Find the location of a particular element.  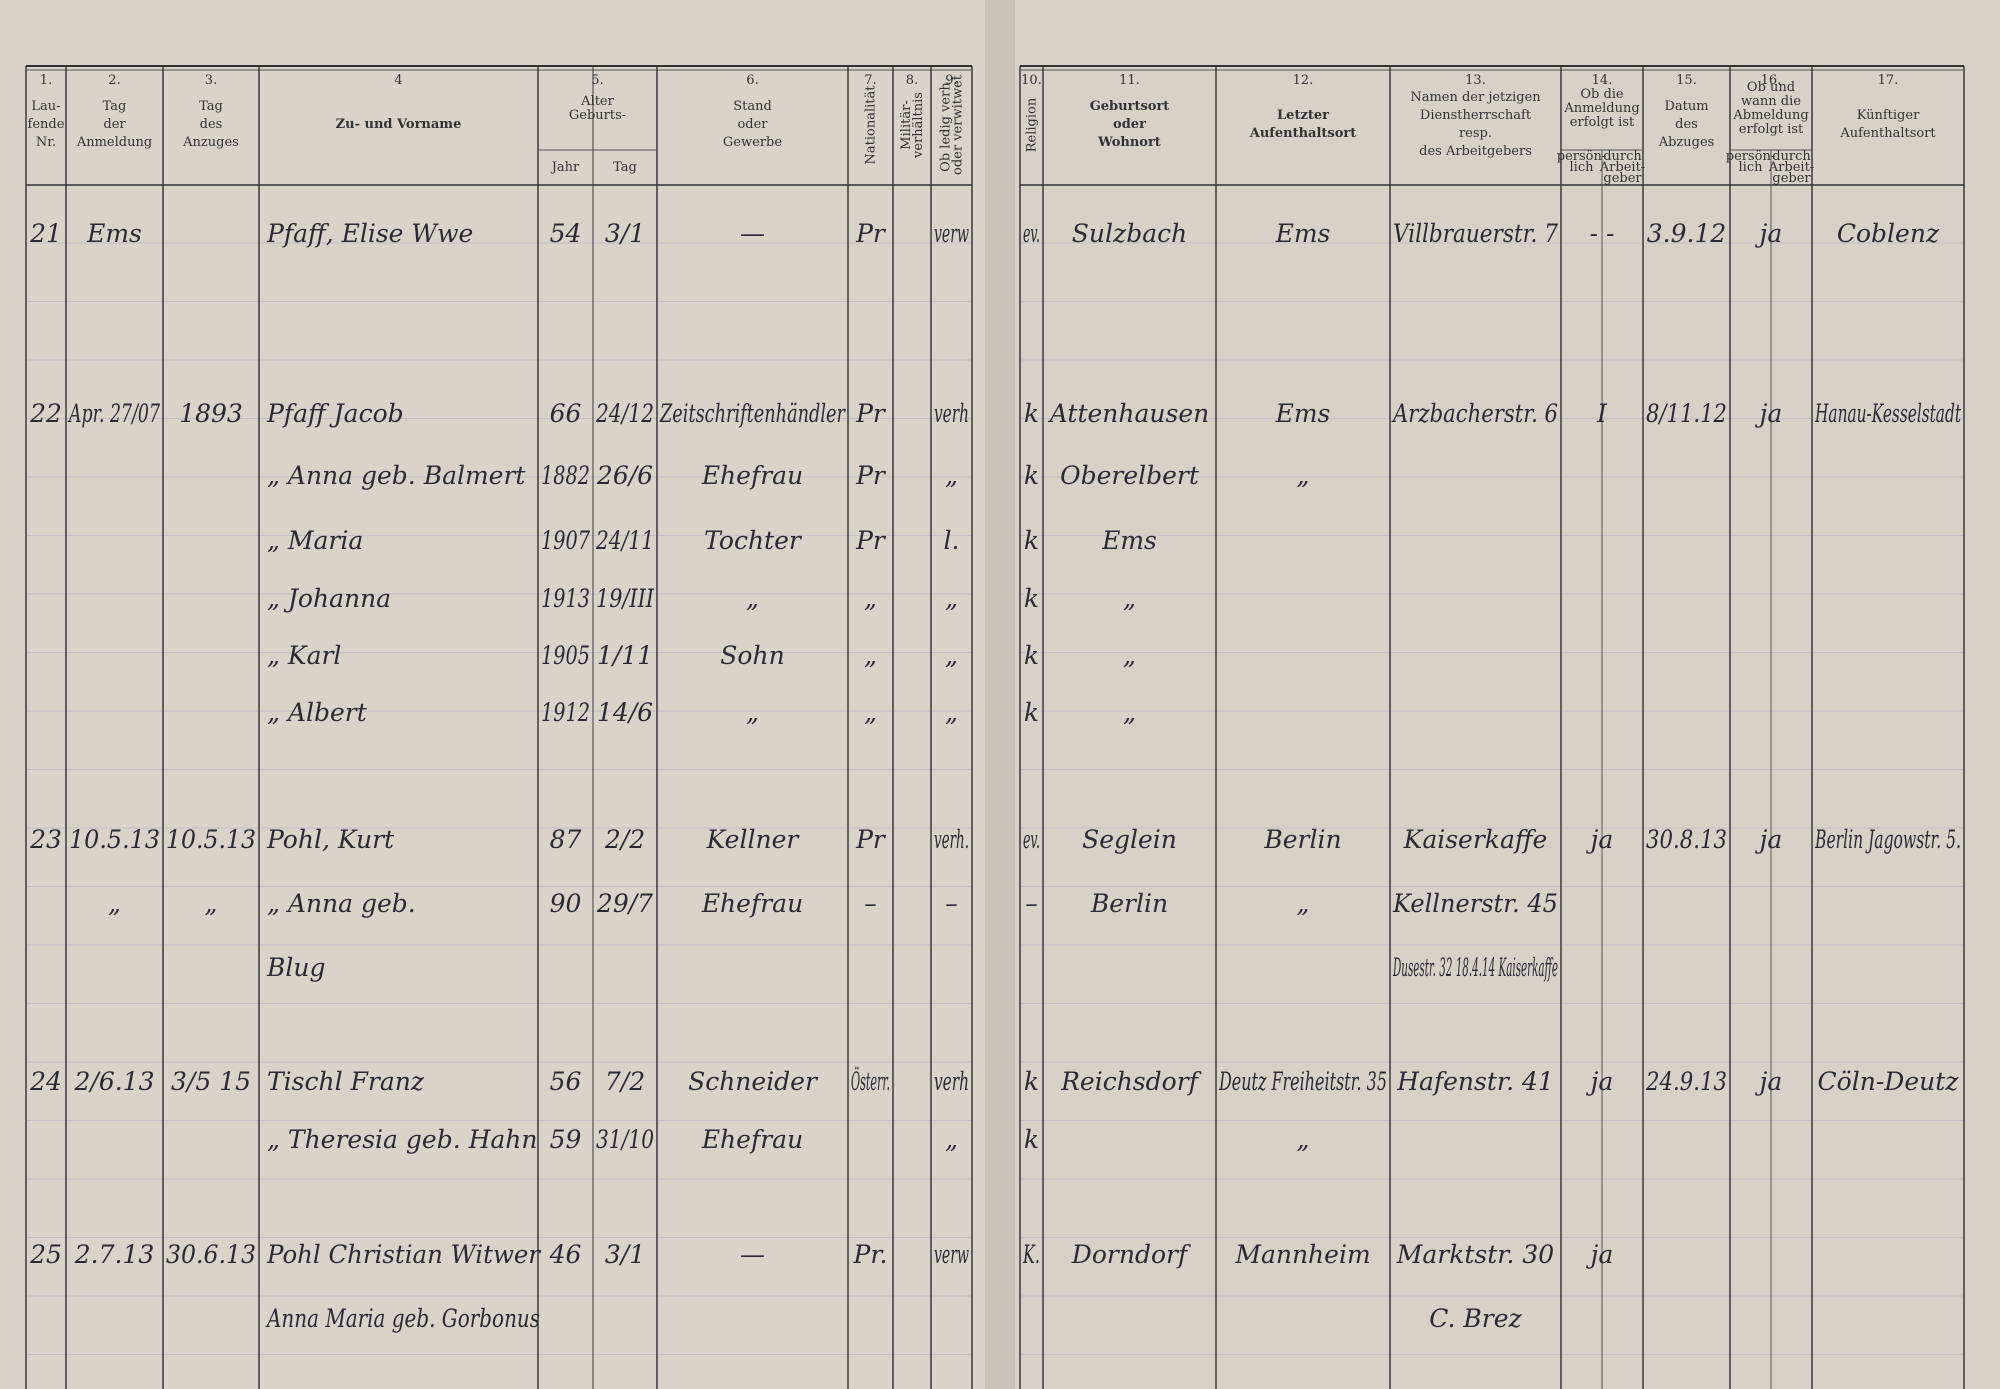

handwritten-entry: Hanau-Kesselstadt is located at coordinates (1887, 413).